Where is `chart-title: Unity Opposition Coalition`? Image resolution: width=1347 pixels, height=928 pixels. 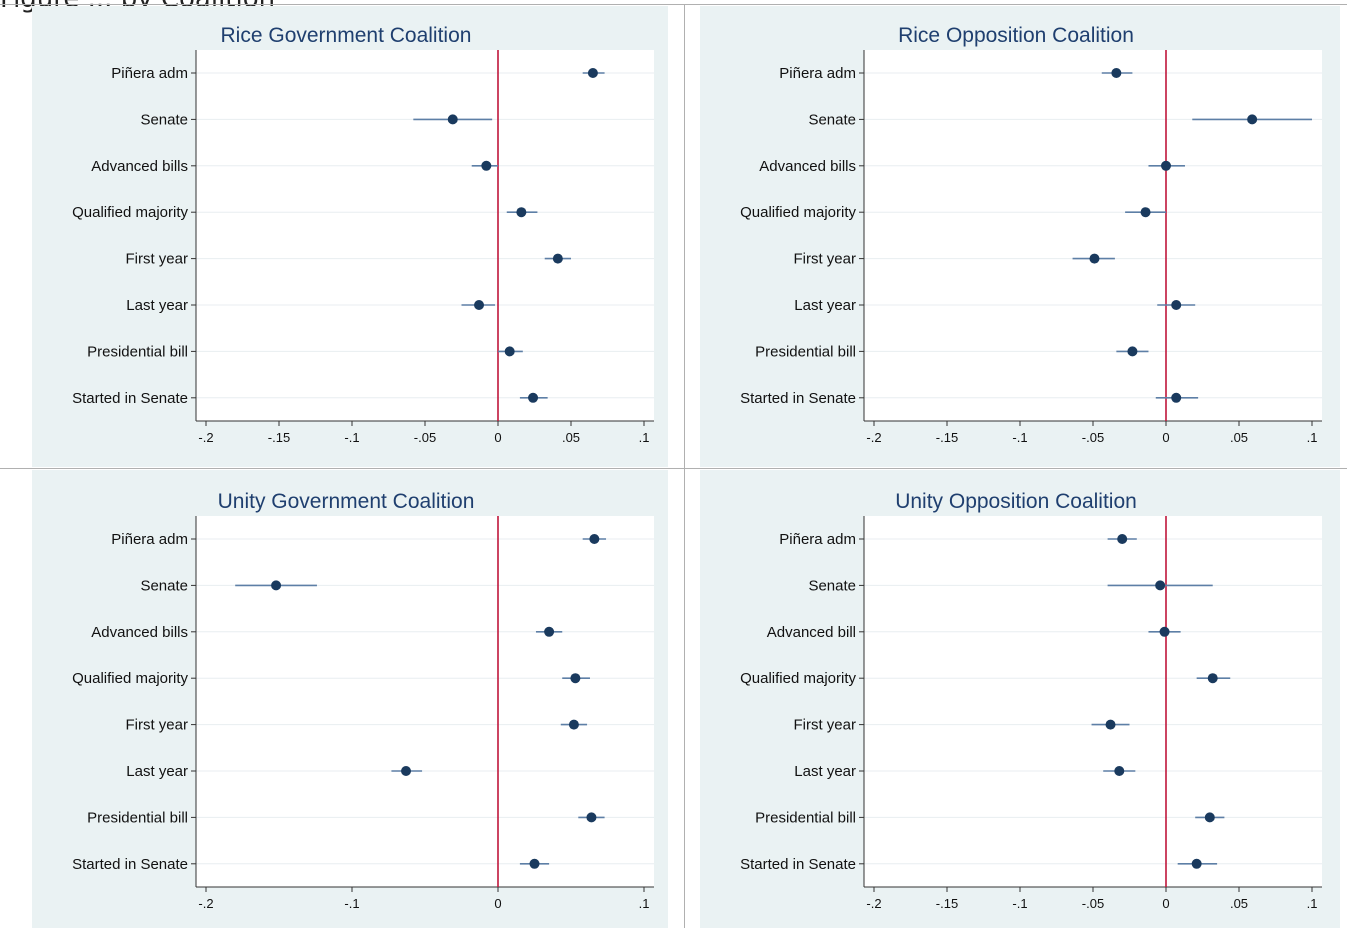 chart-title: Unity Opposition Coalition is located at coordinates (1016, 501).